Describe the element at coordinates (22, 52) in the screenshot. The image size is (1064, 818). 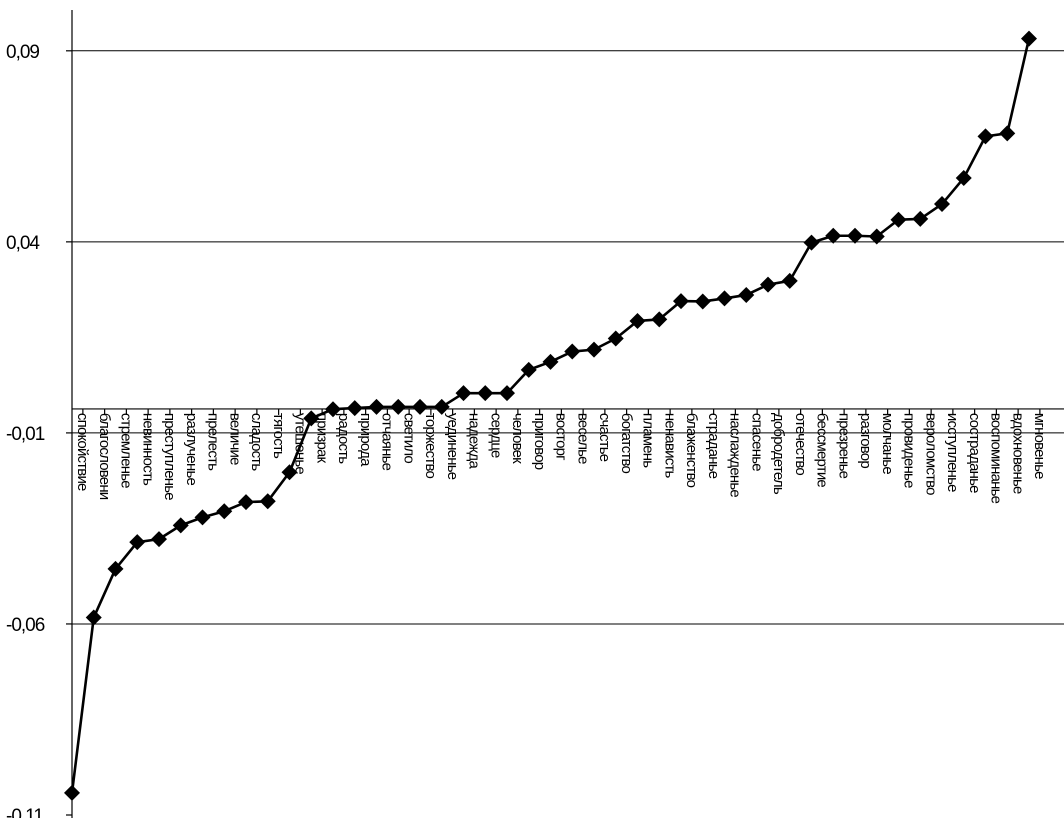
I see `y-tick-label: 0,09` at that location.